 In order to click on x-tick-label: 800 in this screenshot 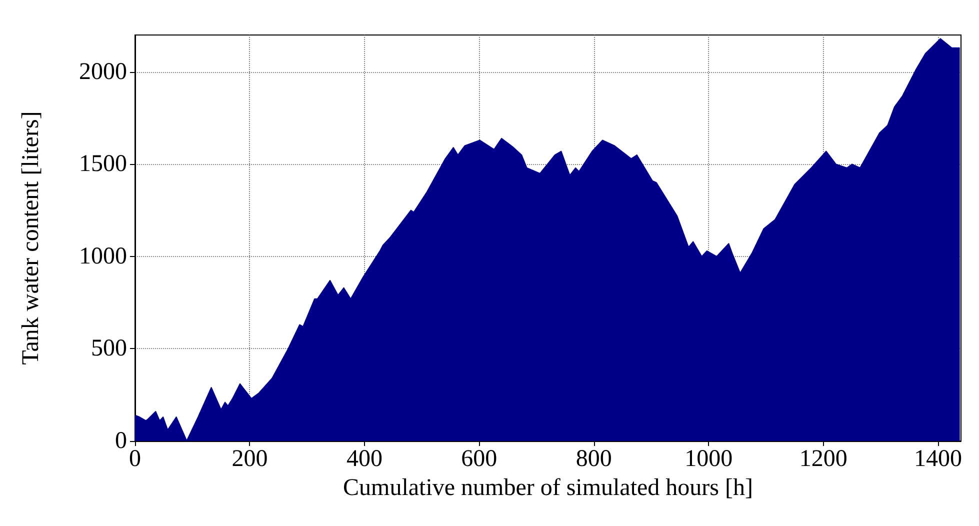, I will do `click(594, 459)`.